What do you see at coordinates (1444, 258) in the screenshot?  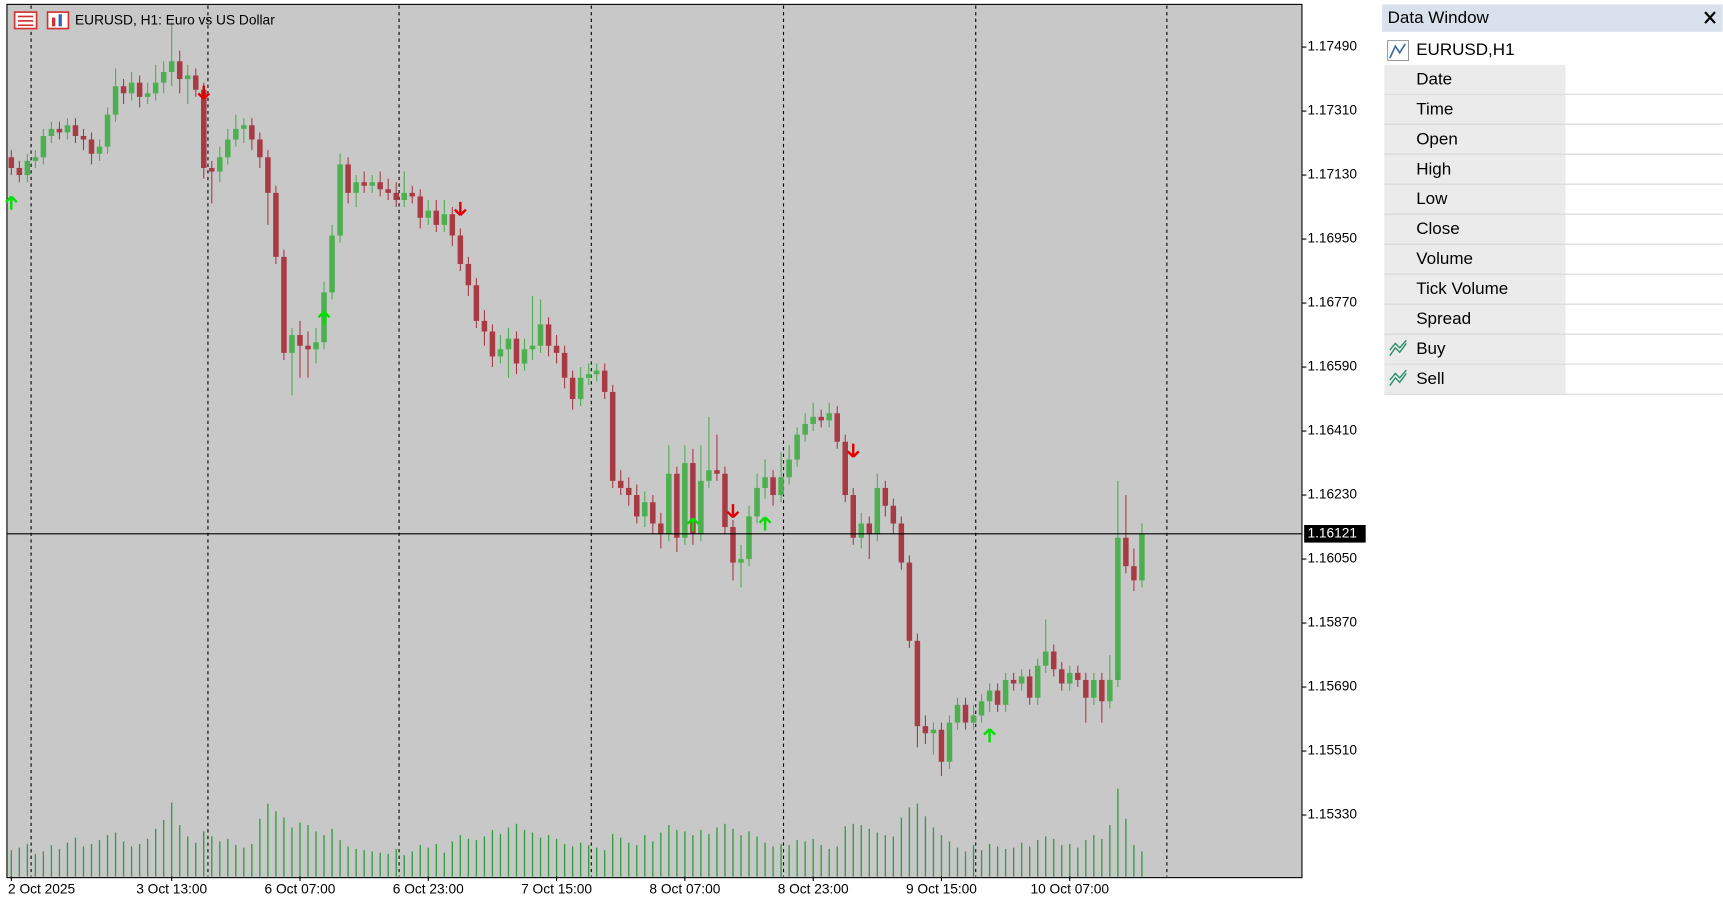 I see `data-row-label: Volume` at bounding box center [1444, 258].